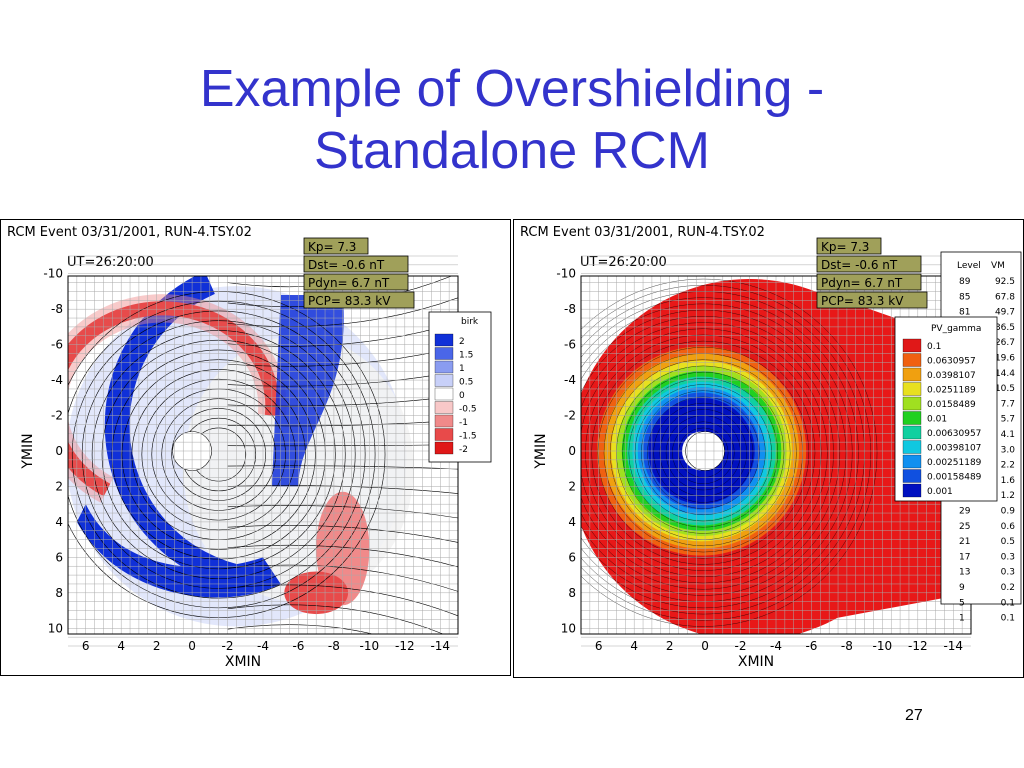  Describe the element at coordinates (962, 603) in the screenshot. I see `level-table-cell: 5` at that location.